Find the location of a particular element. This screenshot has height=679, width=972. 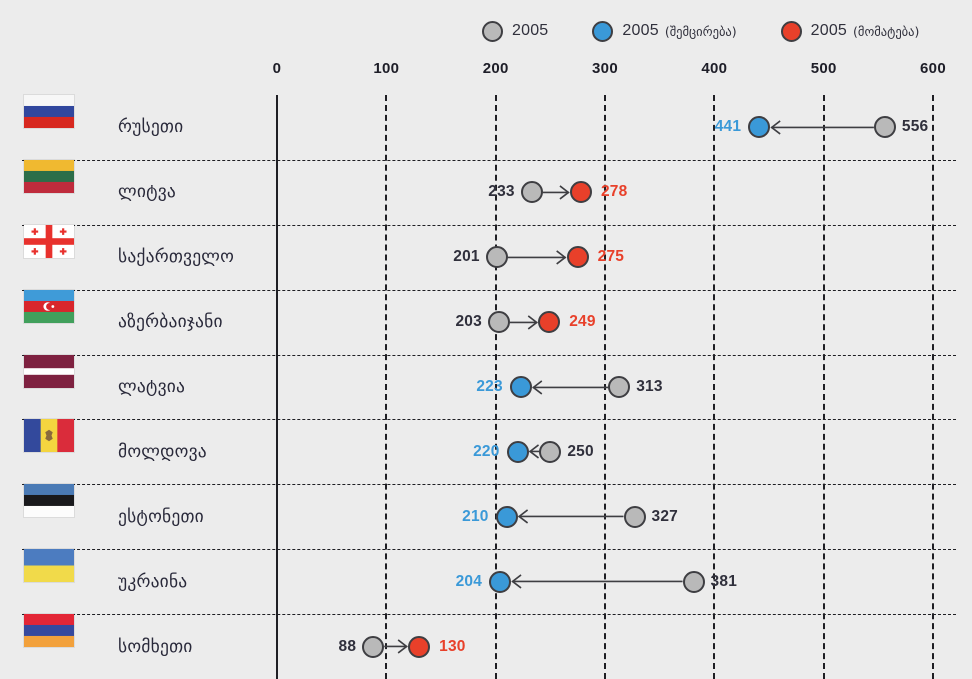

chart-row: რუსეთი 556 441 is located at coordinates (486, 127).